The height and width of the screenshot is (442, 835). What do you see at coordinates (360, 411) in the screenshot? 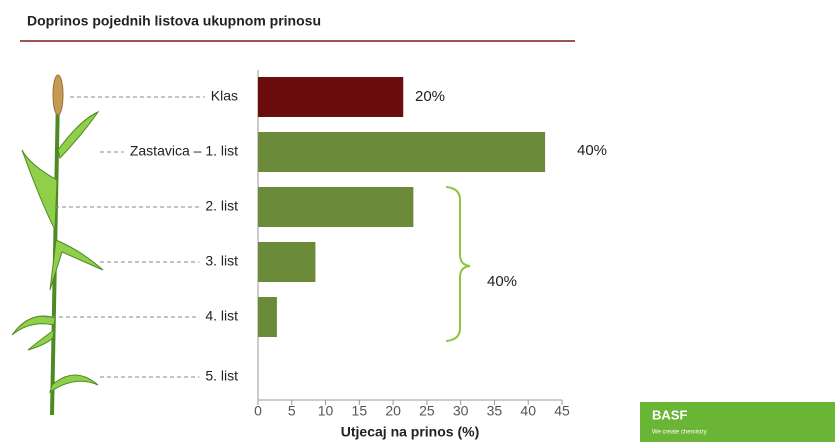
I see `x-tick-label: 15` at bounding box center [360, 411].